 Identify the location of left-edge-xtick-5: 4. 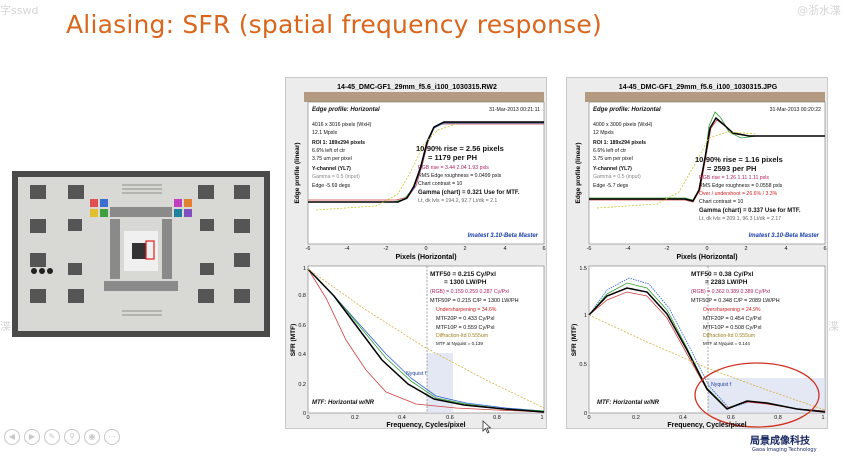
(504, 249).